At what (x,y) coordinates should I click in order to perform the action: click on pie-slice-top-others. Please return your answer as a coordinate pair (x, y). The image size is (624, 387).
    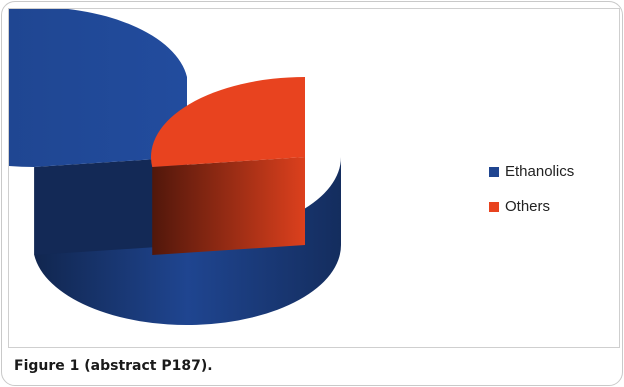
    Looking at the image, I should click on (228, 122).